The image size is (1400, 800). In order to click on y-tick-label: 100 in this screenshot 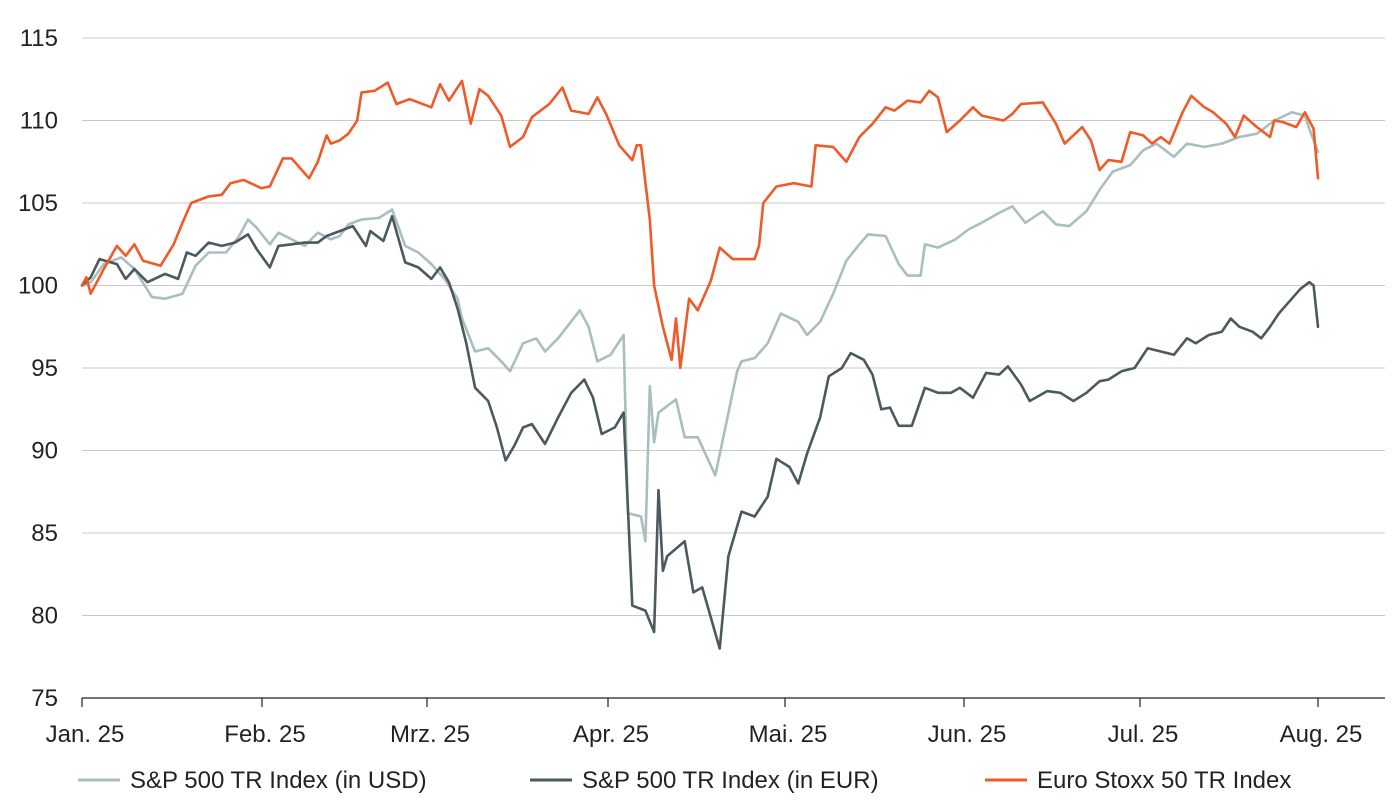, I will do `click(38, 286)`.